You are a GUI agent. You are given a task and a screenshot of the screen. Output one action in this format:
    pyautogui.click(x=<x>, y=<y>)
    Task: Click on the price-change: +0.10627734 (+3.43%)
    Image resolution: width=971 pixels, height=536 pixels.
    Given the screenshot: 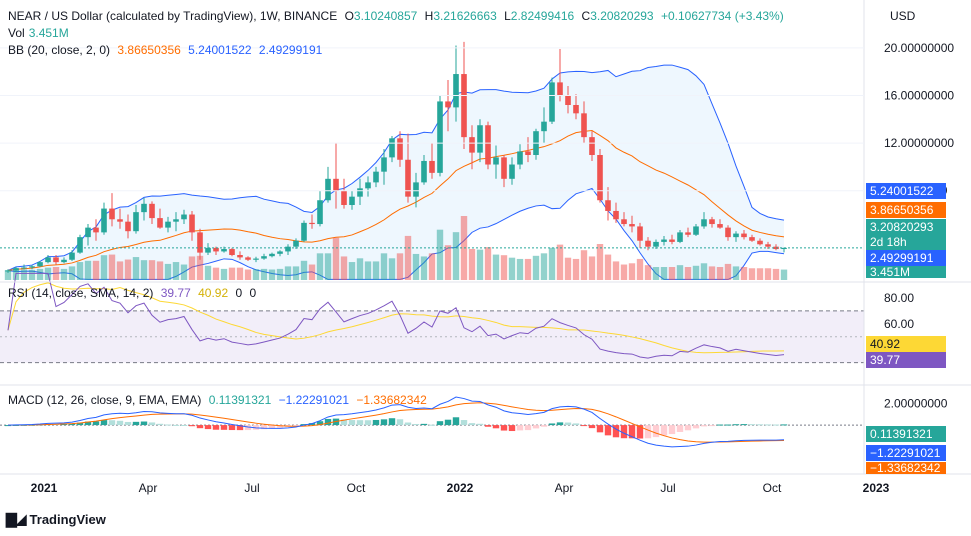 What is the action you would take?
    pyautogui.click(x=722, y=16)
    